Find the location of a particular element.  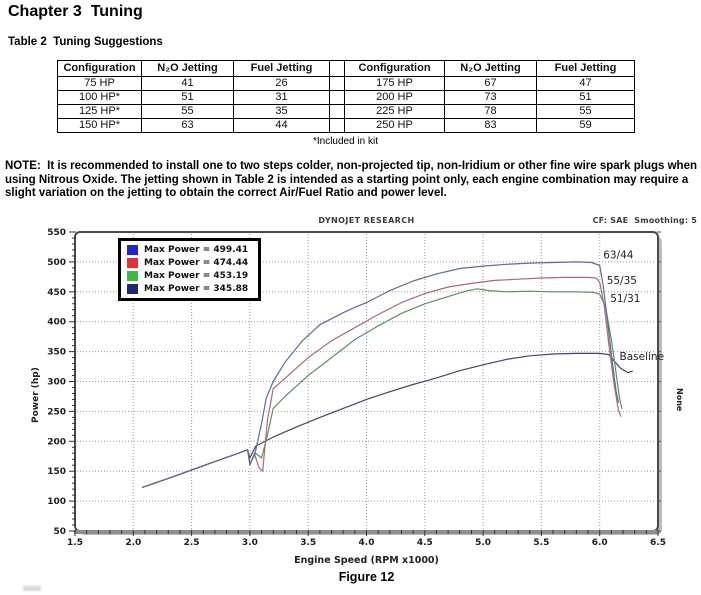

x-tick-label: 2.5 is located at coordinates (192, 543).